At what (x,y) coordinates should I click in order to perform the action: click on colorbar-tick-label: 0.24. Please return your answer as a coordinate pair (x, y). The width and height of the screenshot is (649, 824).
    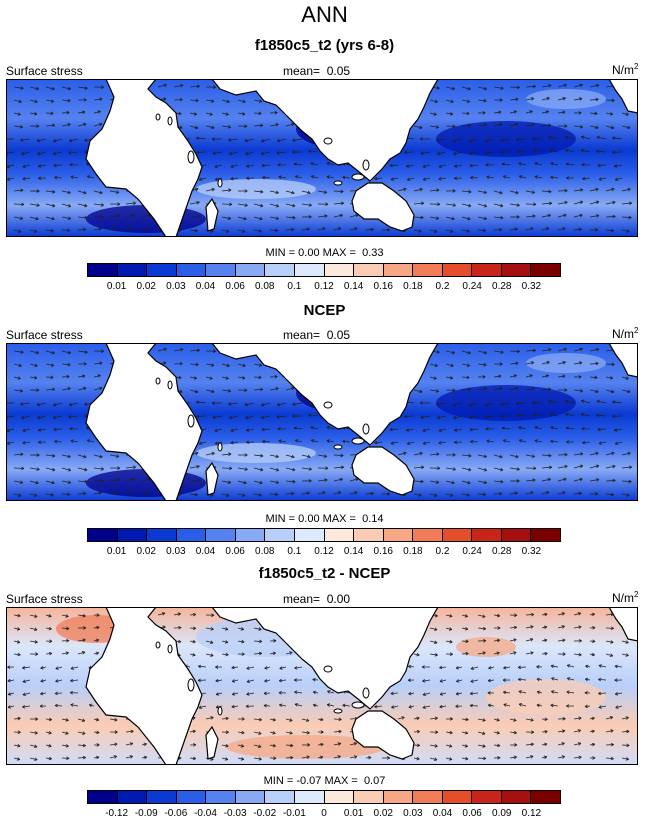
    Looking at the image, I should click on (472, 551).